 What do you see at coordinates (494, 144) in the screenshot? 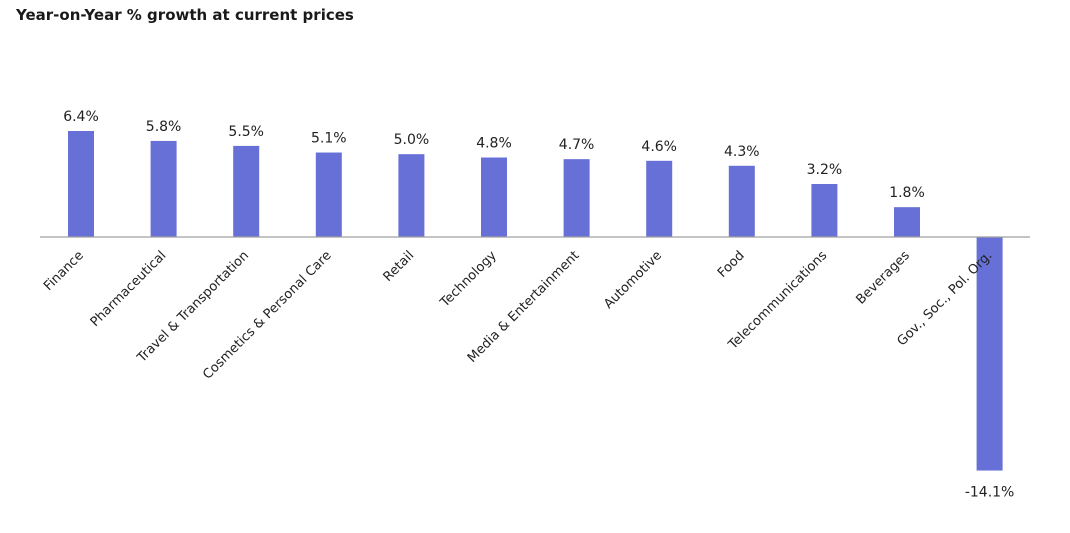
I see `value-label: 4.8%` at bounding box center [494, 144].